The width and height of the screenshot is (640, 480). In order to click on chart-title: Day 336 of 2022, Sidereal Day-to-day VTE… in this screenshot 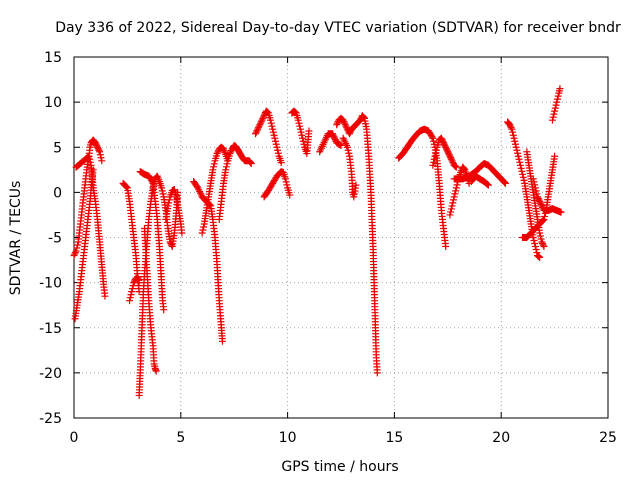, I will do `click(338, 28)`.